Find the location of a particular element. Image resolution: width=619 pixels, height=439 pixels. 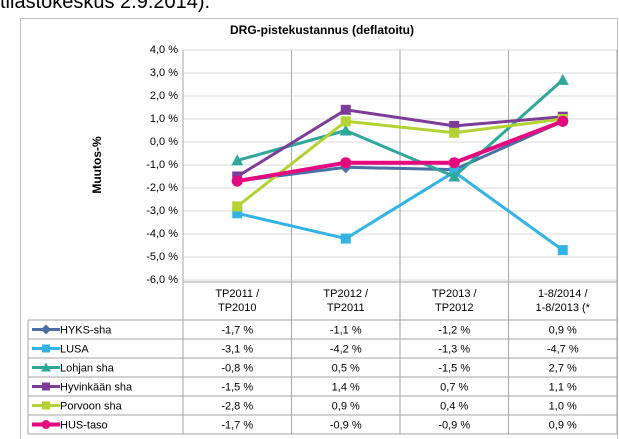

data-label: -1,2 % is located at coordinates (454, 330).